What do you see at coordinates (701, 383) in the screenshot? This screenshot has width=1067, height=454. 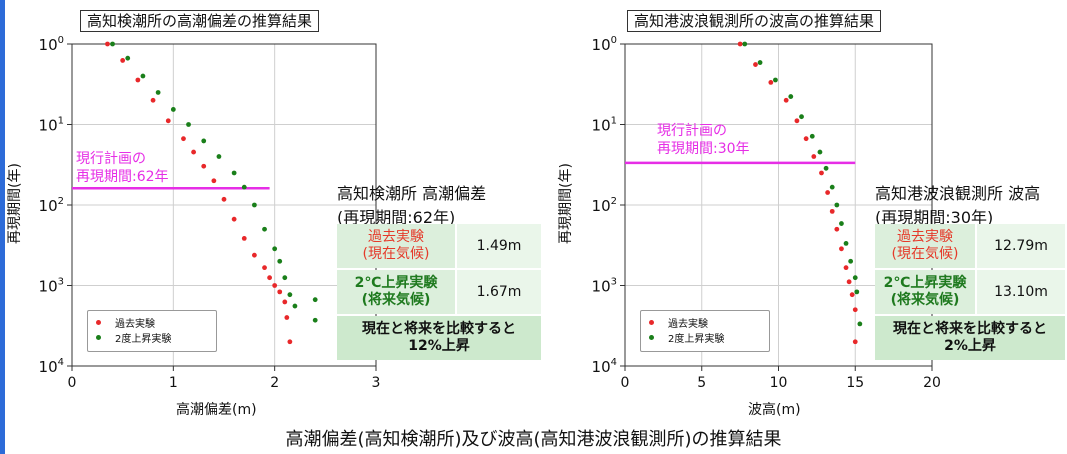 I see `x-tick-label: 5` at bounding box center [701, 383].